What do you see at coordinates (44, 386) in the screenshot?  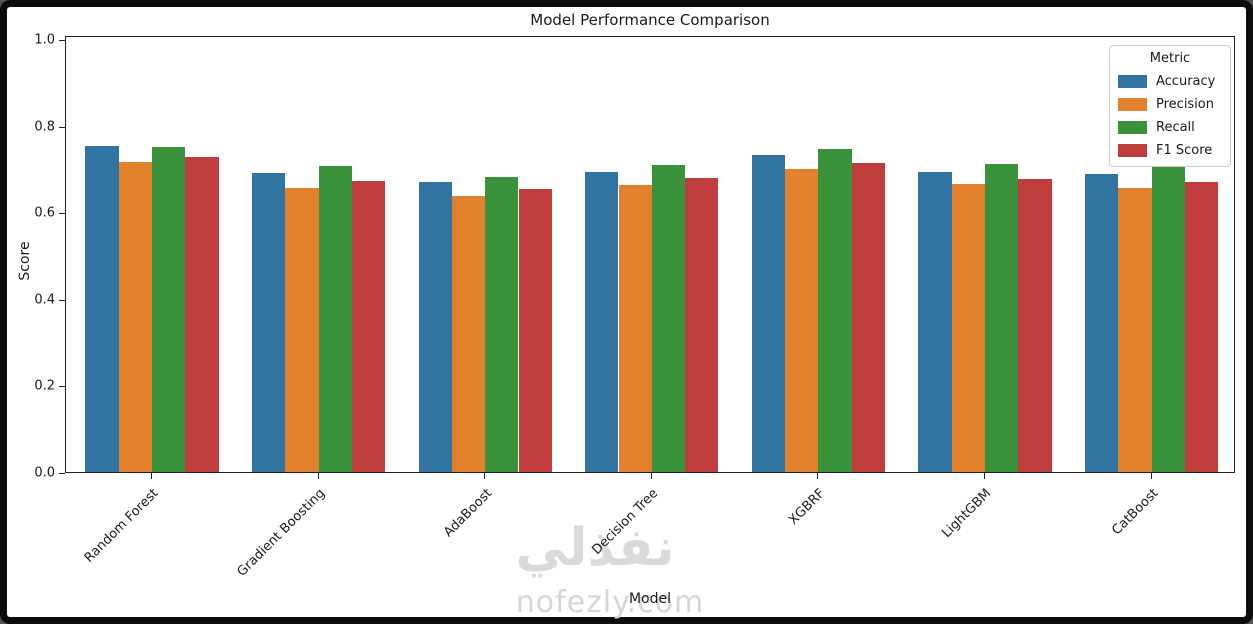 I see `y-tick-label: 0.2` at bounding box center [44, 386].